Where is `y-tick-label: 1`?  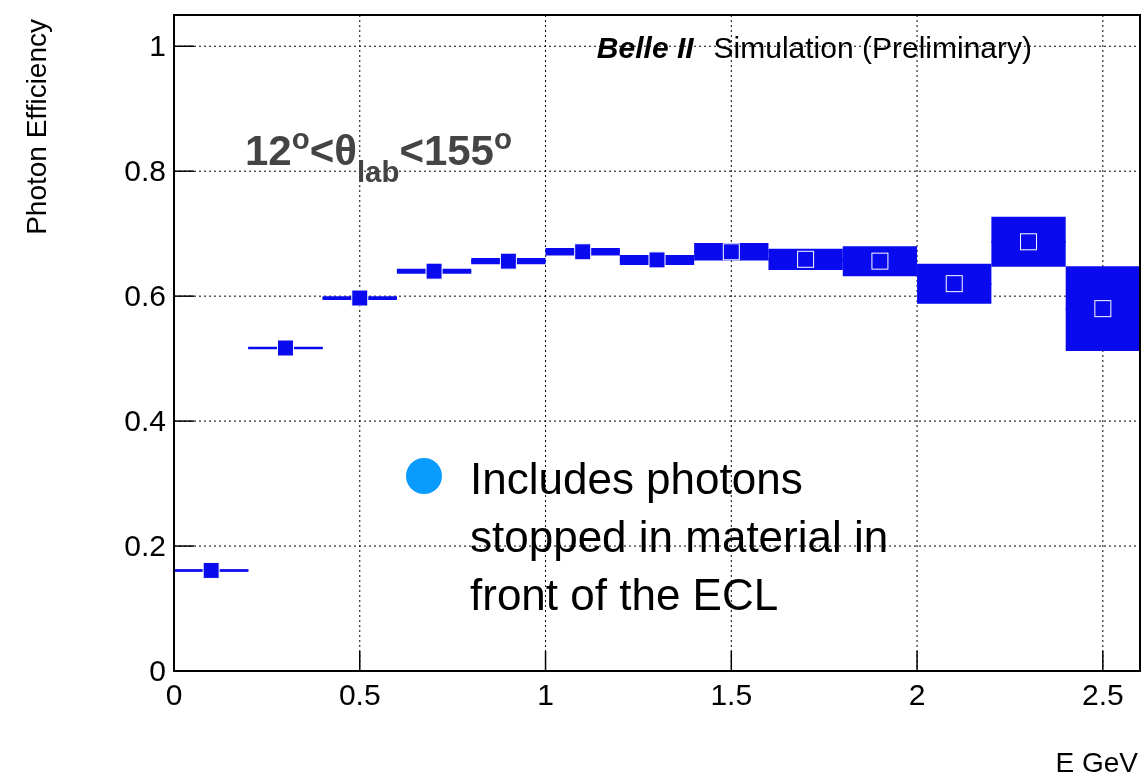 y-tick-label: 1 is located at coordinates (157, 46).